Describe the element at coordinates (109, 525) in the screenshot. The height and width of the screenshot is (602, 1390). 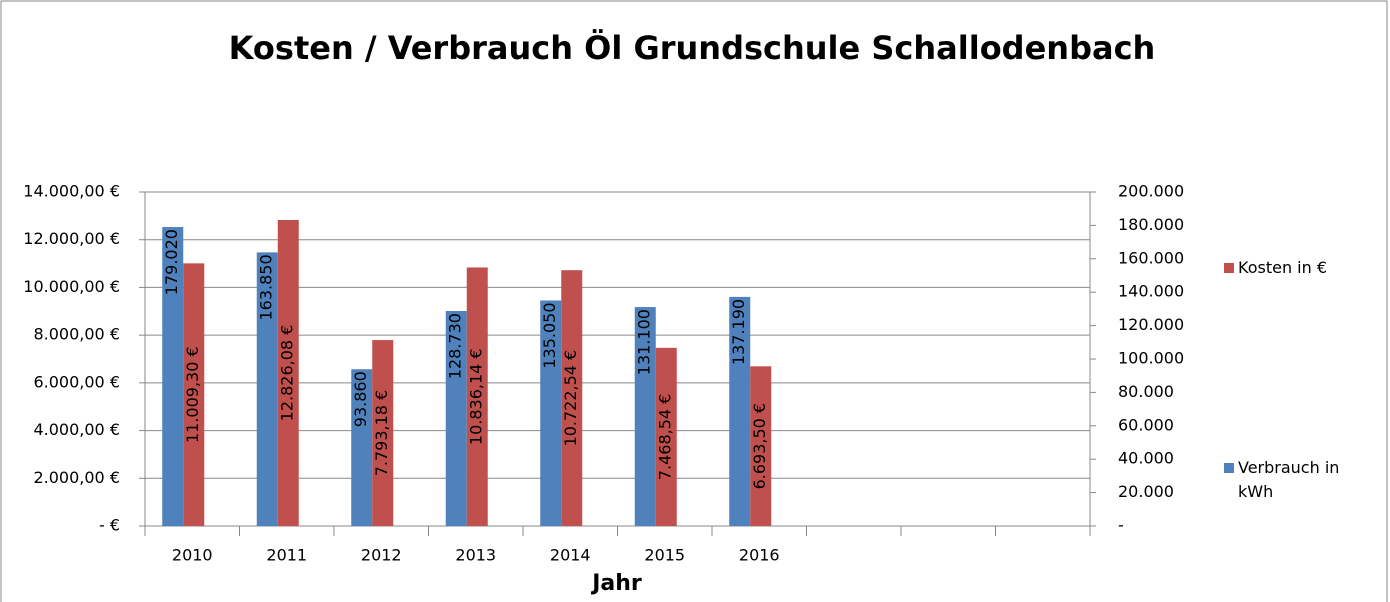
I see `y-tick-label: - €` at that location.